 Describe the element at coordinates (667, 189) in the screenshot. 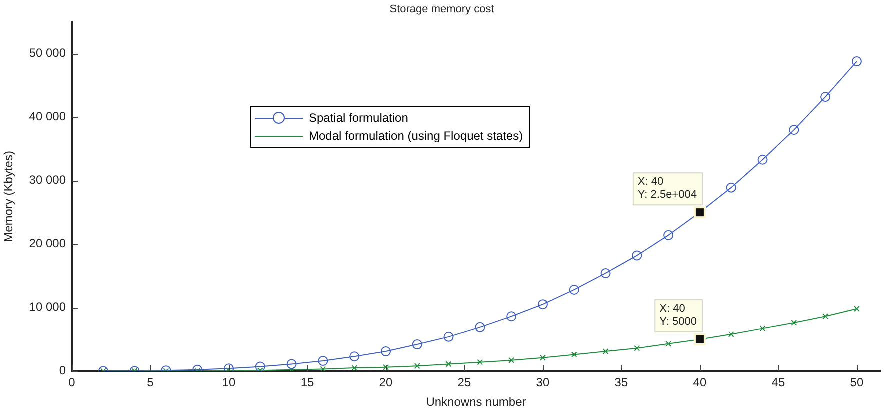

I see `annotation: X: 40 Y: 2.5e+004` at that location.